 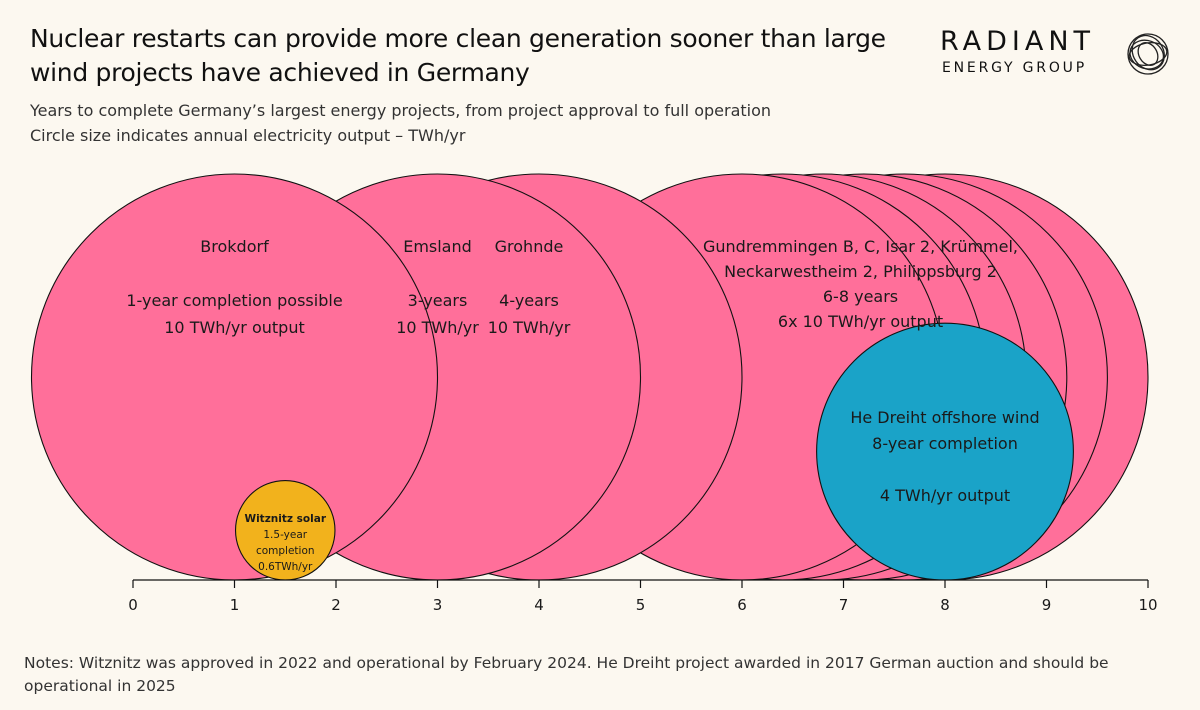 What do you see at coordinates (844, 605) in the screenshot?
I see `x-tick-label-7: 7` at bounding box center [844, 605].